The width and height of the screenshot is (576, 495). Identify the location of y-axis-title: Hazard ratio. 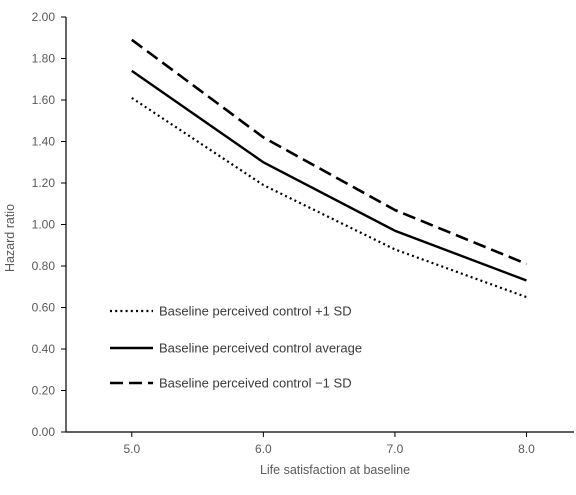
(10, 238).